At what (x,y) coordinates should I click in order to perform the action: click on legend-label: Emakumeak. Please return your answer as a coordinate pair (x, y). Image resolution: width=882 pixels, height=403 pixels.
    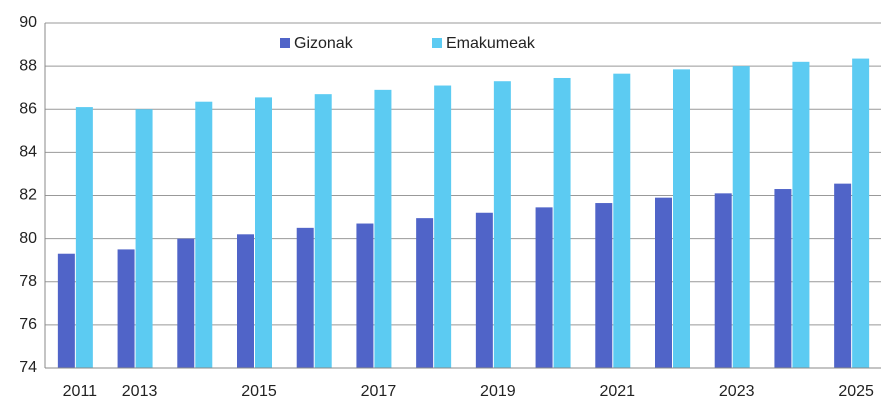
    Looking at the image, I should click on (491, 43).